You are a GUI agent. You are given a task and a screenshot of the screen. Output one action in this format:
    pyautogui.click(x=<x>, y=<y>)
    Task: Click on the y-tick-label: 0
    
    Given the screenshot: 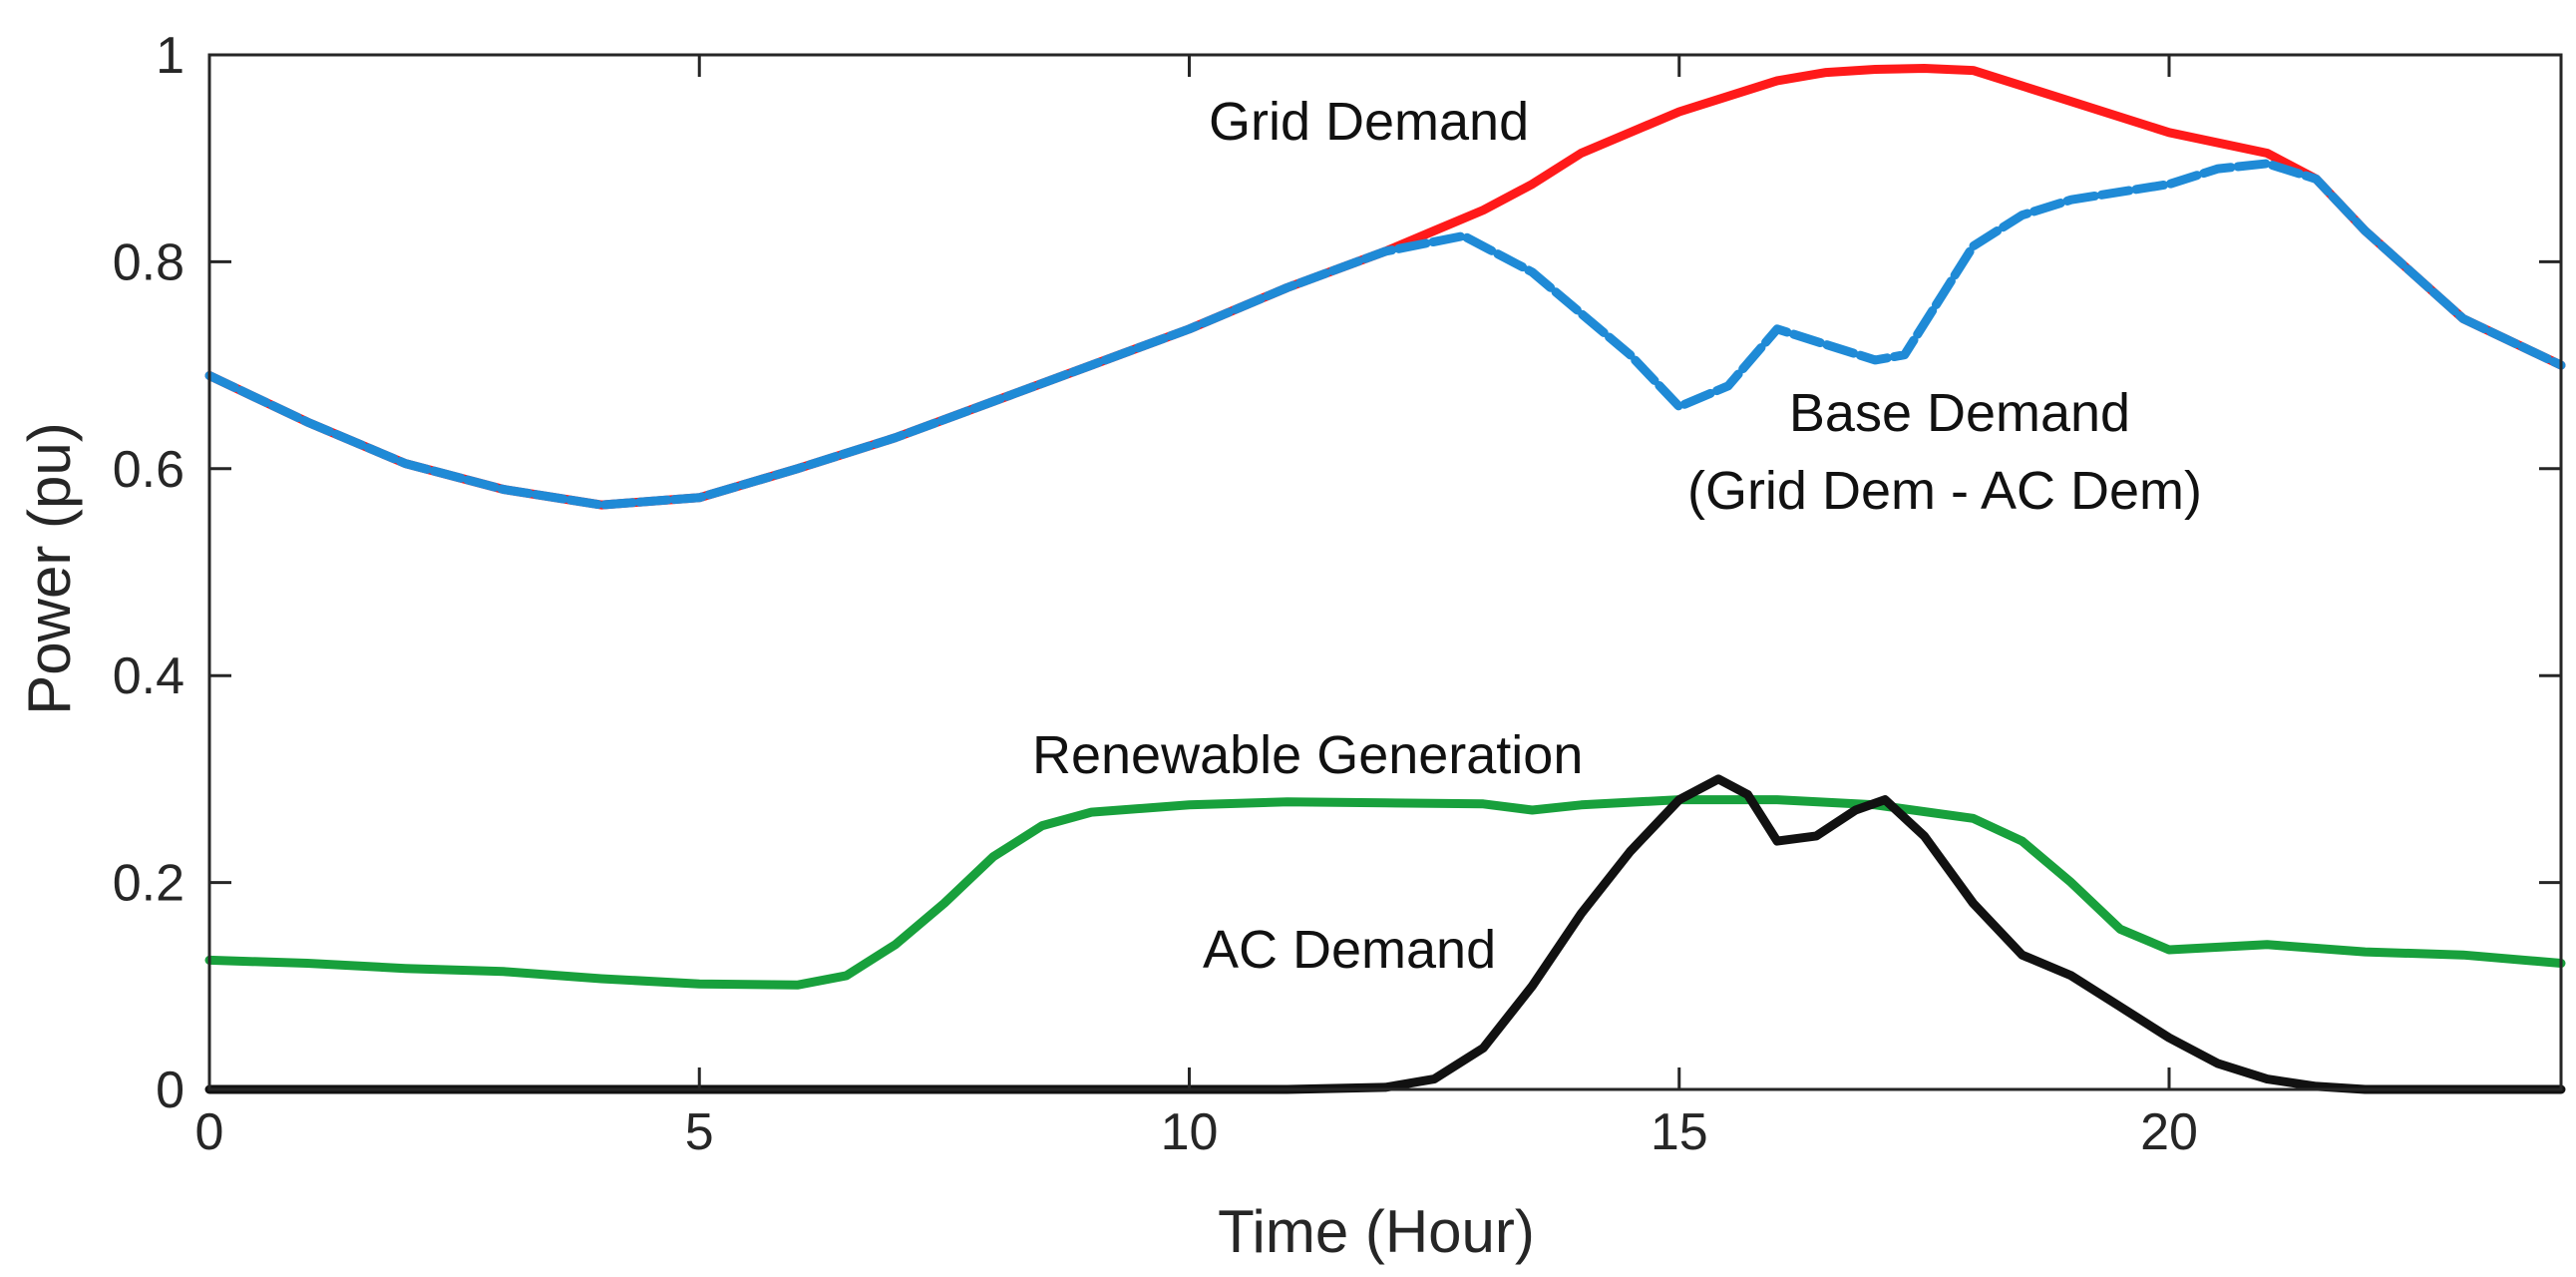 What is the action you would take?
    pyautogui.click(x=170, y=1090)
    